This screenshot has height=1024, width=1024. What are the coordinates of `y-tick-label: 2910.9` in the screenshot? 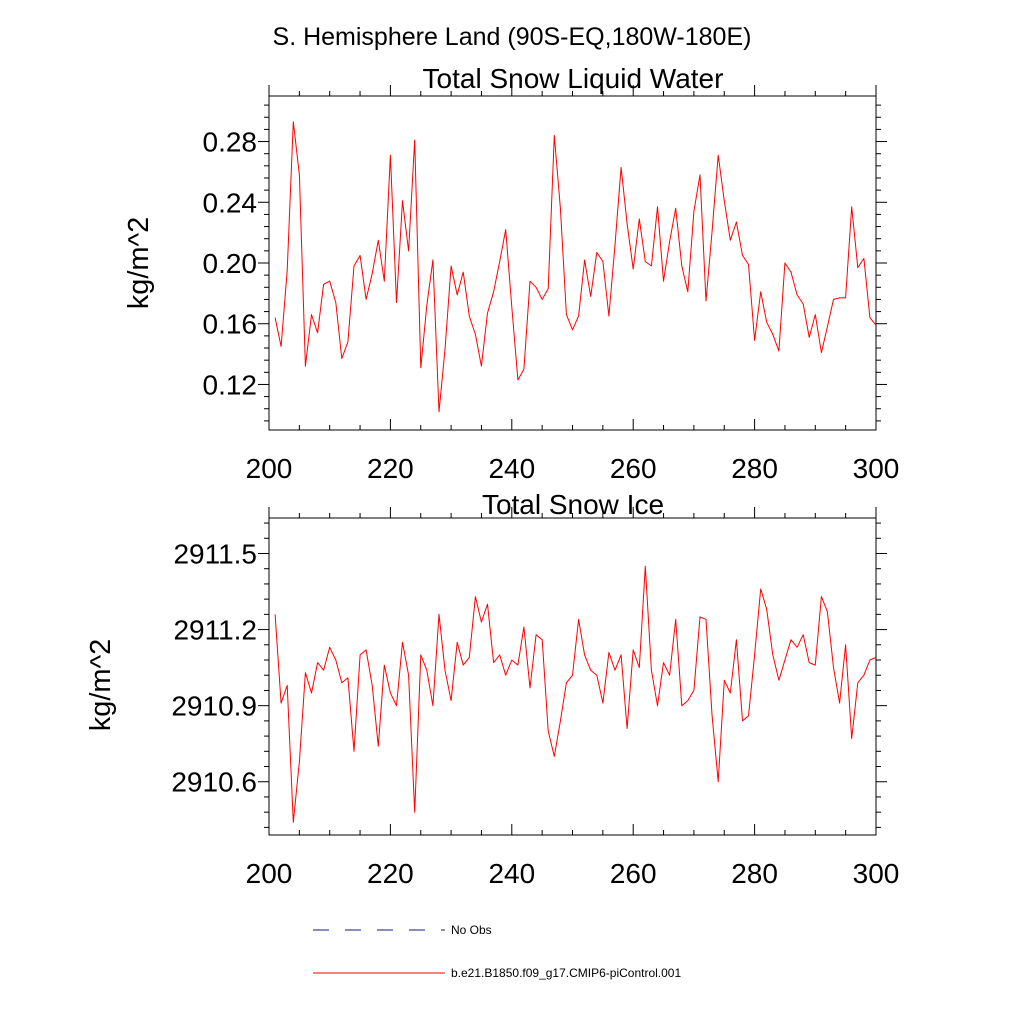 It's located at (214, 706).